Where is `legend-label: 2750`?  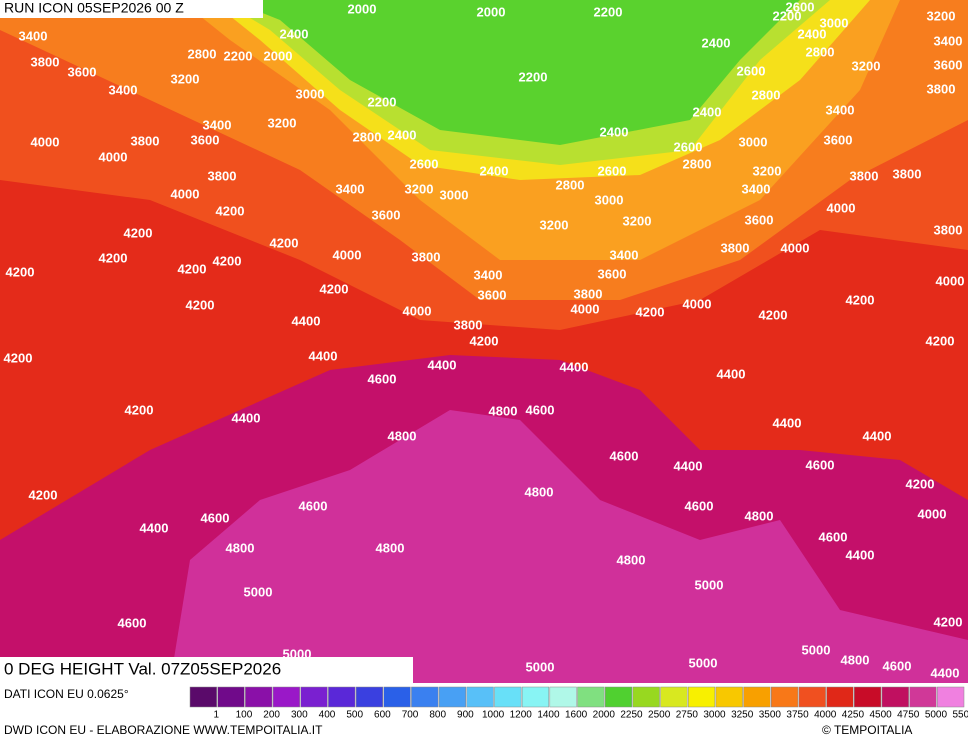 legend-label: 2750 is located at coordinates (687, 715).